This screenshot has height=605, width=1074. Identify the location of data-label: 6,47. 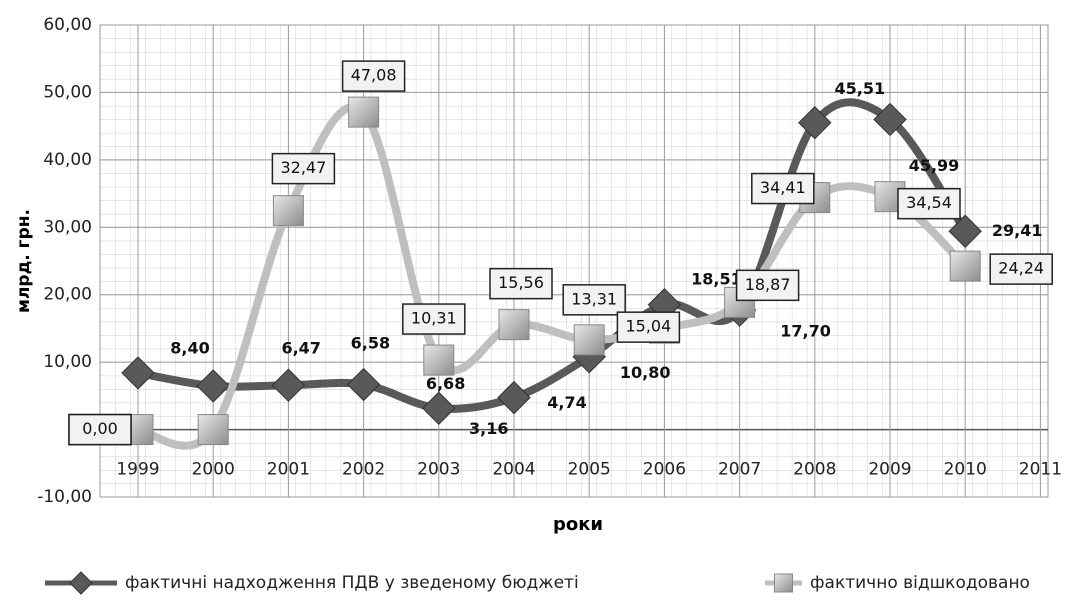
(300, 347).